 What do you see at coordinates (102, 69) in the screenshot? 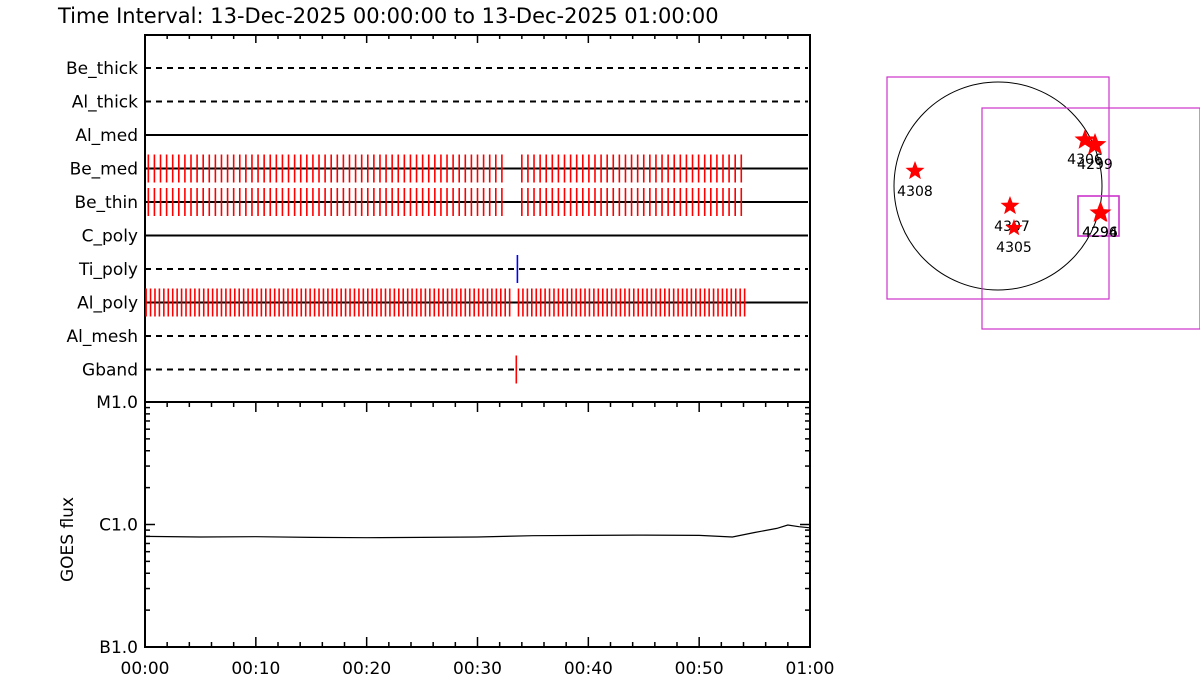
I see `row-label: Be_thick` at bounding box center [102, 69].